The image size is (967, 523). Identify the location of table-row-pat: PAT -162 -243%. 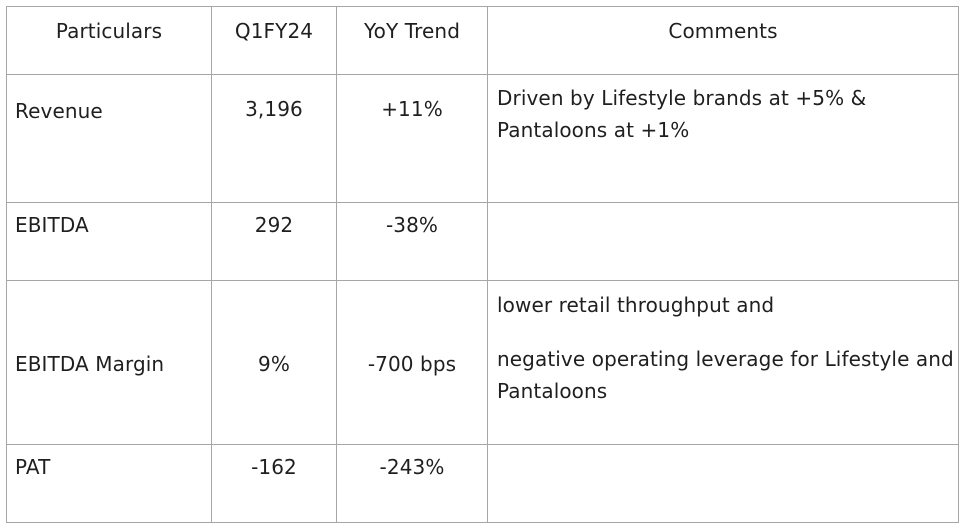
(482, 483).